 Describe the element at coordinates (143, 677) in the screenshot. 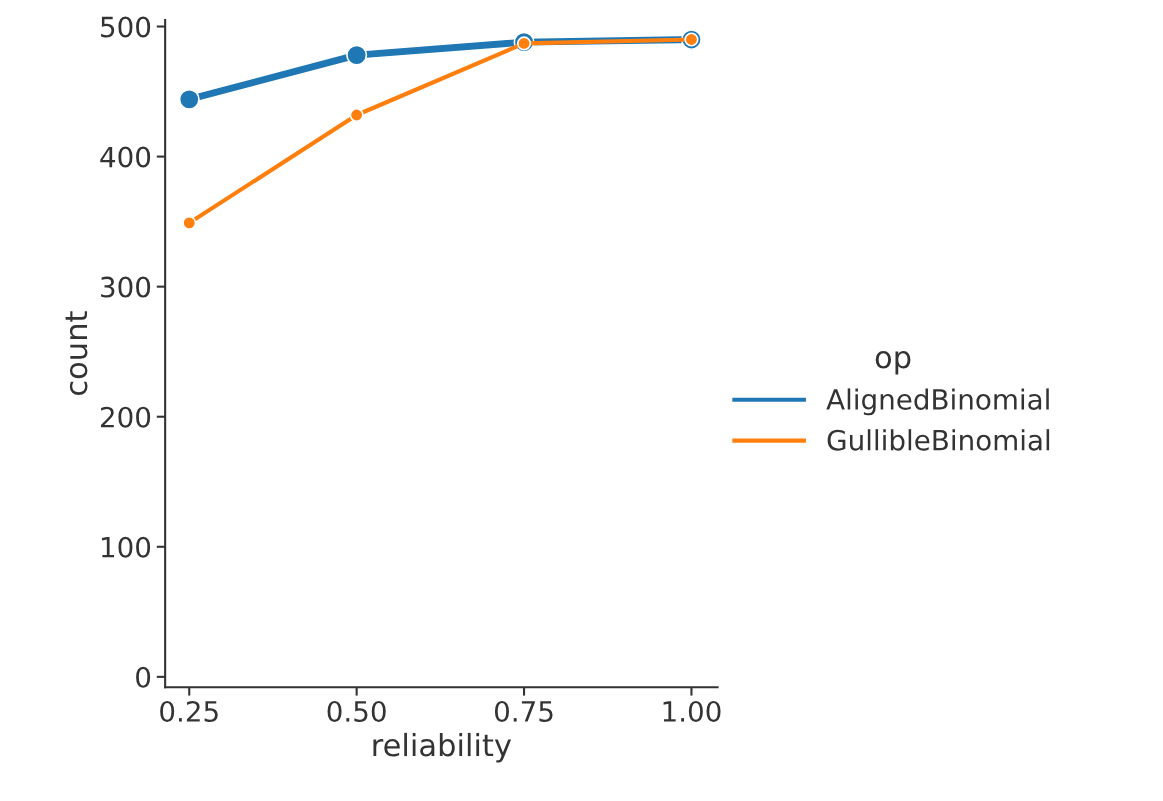

I see `y-tick-label: 0` at that location.